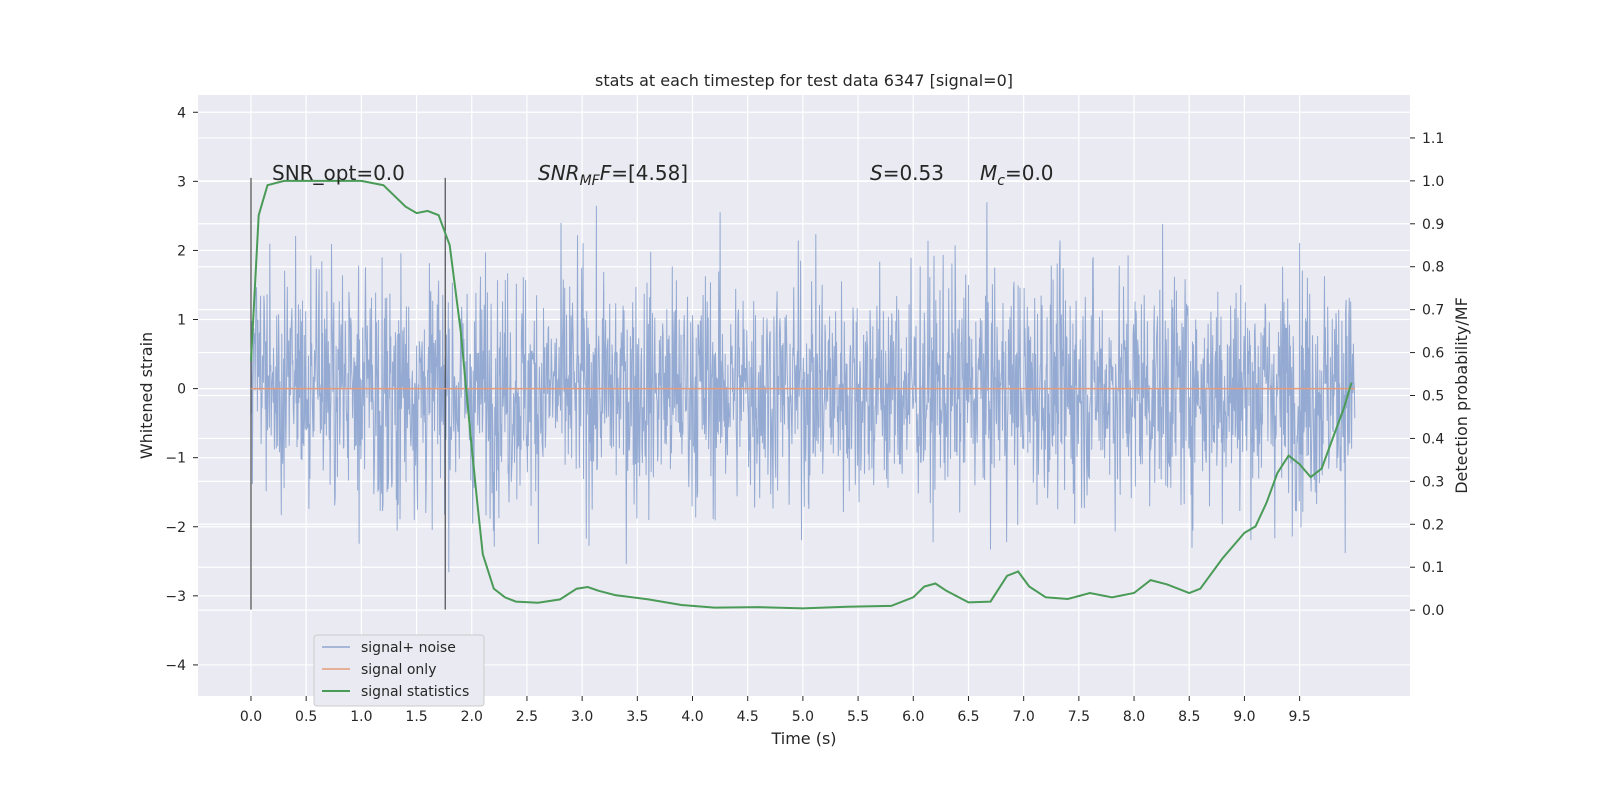 The width and height of the screenshot is (1600, 800). Describe the element at coordinates (175, 597) in the screenshot. I see `y-tick-label-left: −3` at that location.